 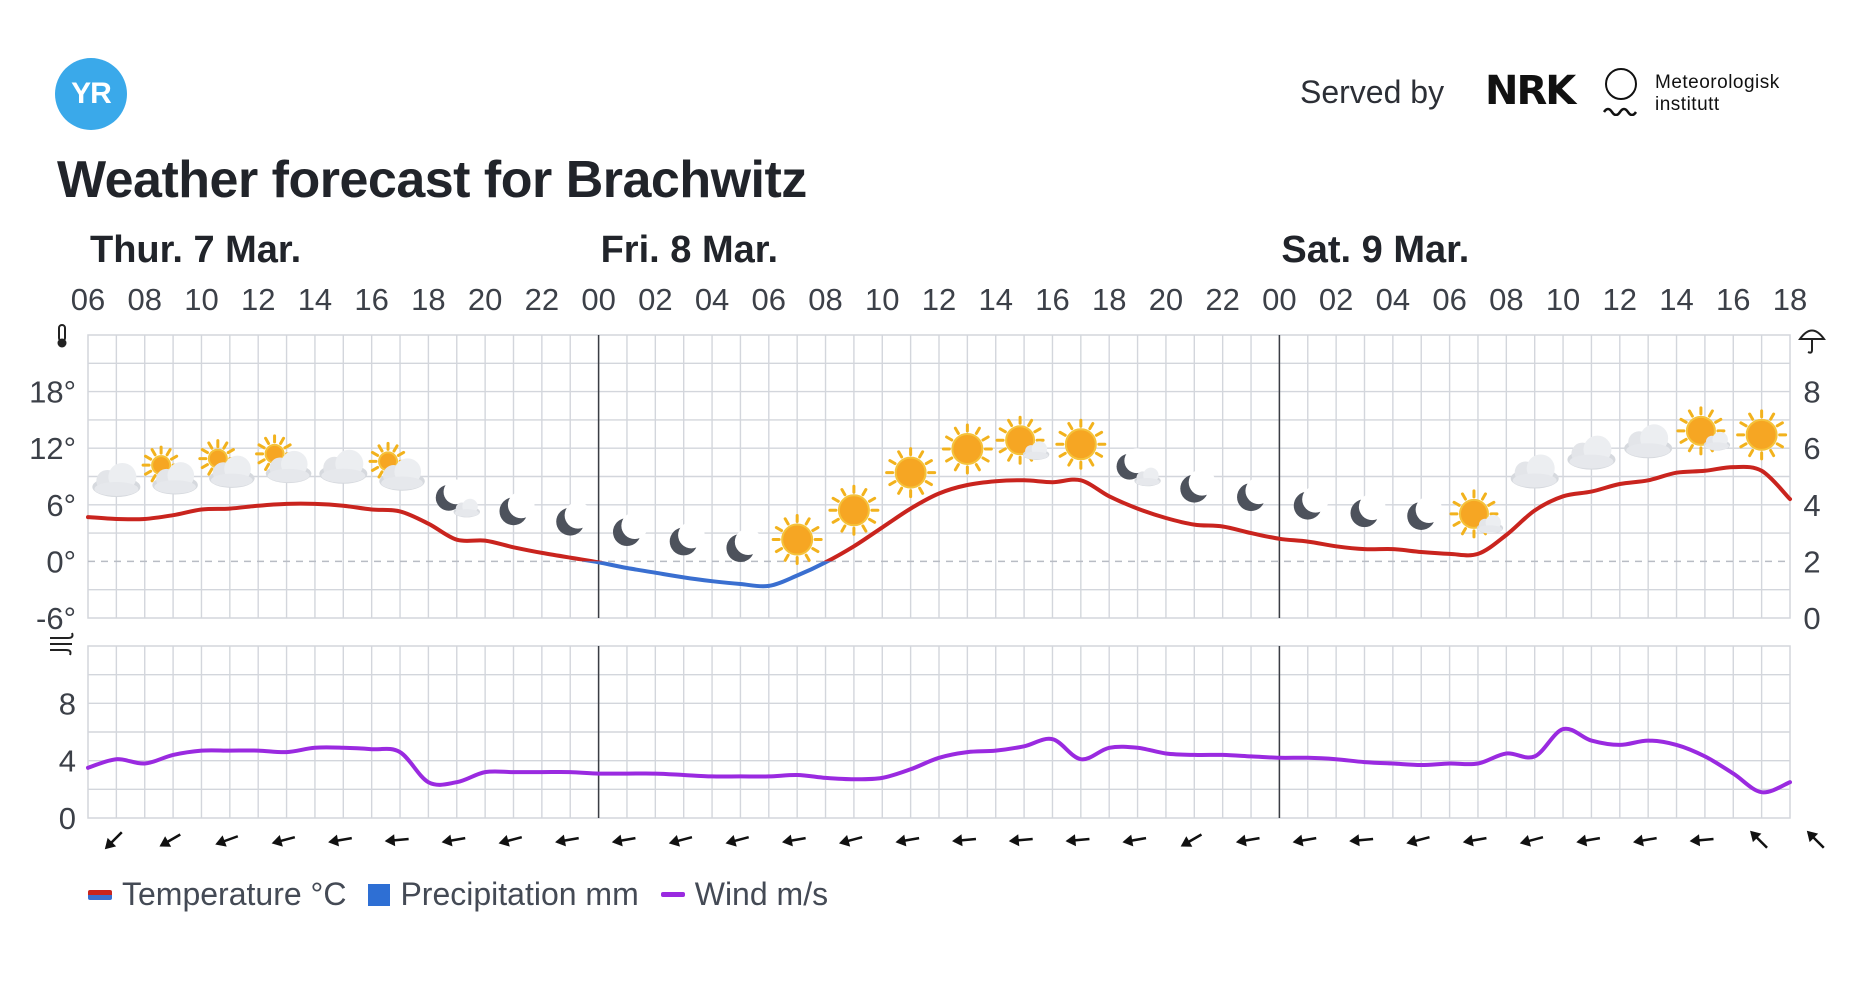 I want to click on cloud-base-light, so click(x=116, y=488).